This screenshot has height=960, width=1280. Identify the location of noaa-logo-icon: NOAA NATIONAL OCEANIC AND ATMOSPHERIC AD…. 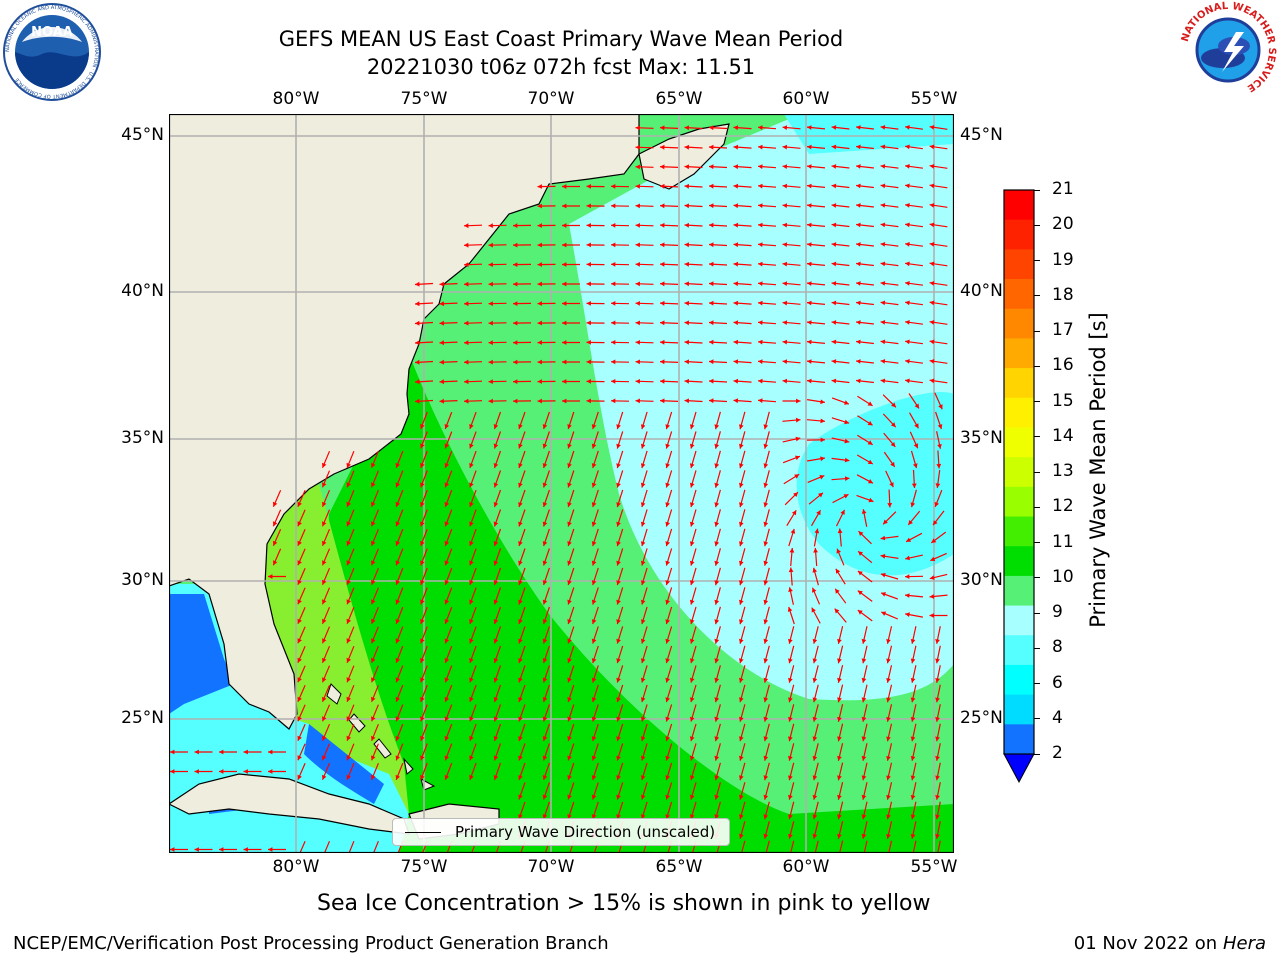
(52, 52).